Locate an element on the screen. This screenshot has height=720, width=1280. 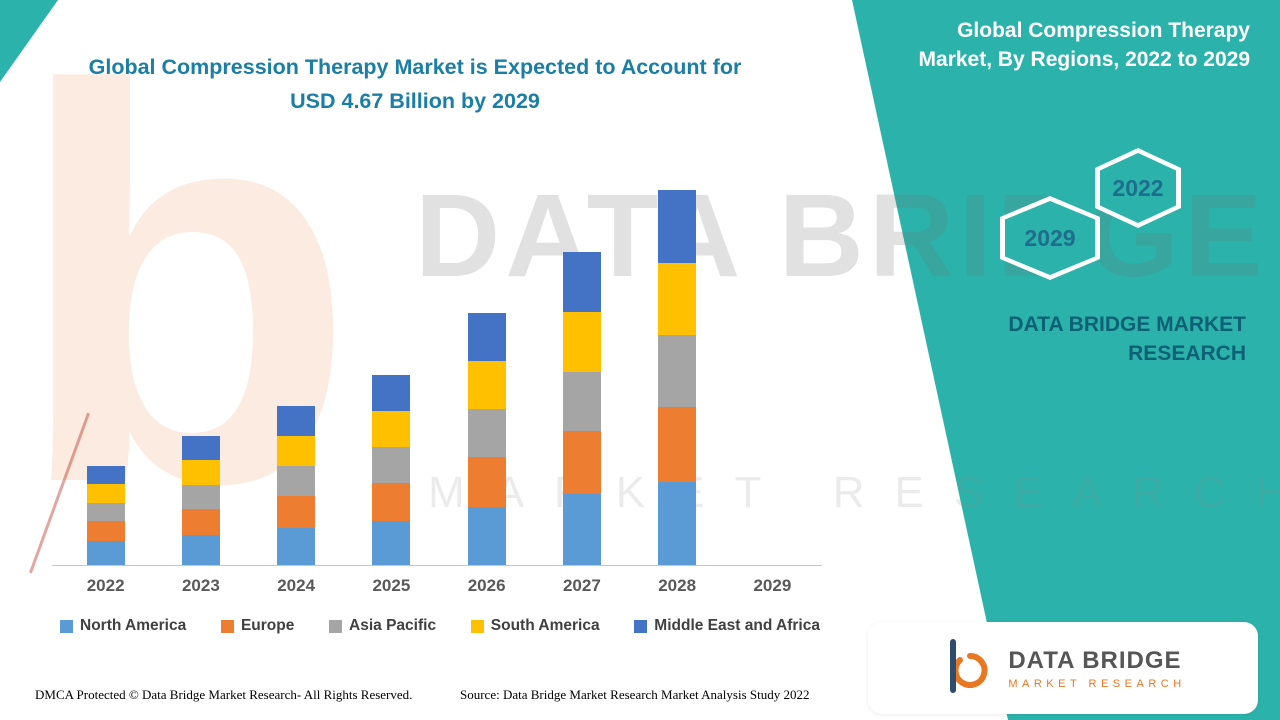
legend-item-europe: Europe is located at coordinates (257, 626).